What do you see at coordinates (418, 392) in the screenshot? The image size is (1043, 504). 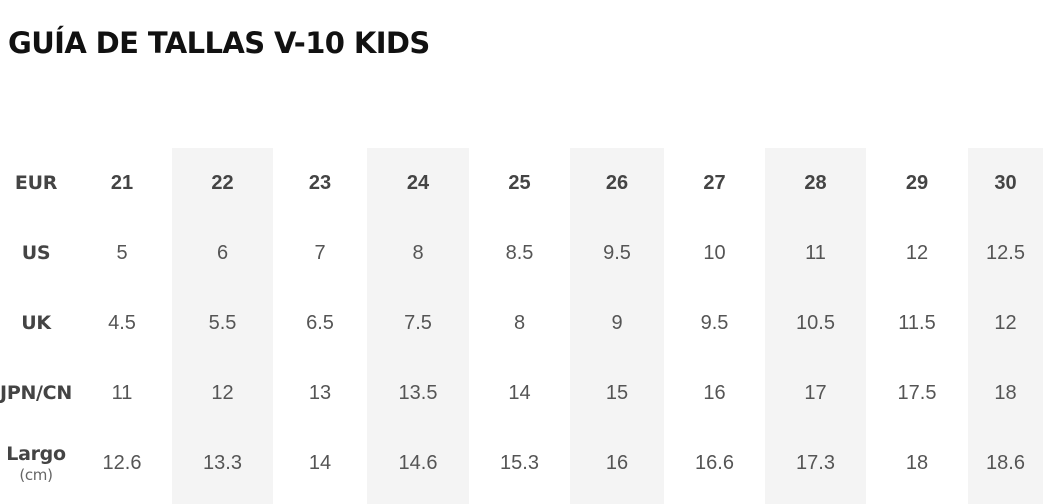 I see `table-cell: 13.5` at bounding box center [418, 392].